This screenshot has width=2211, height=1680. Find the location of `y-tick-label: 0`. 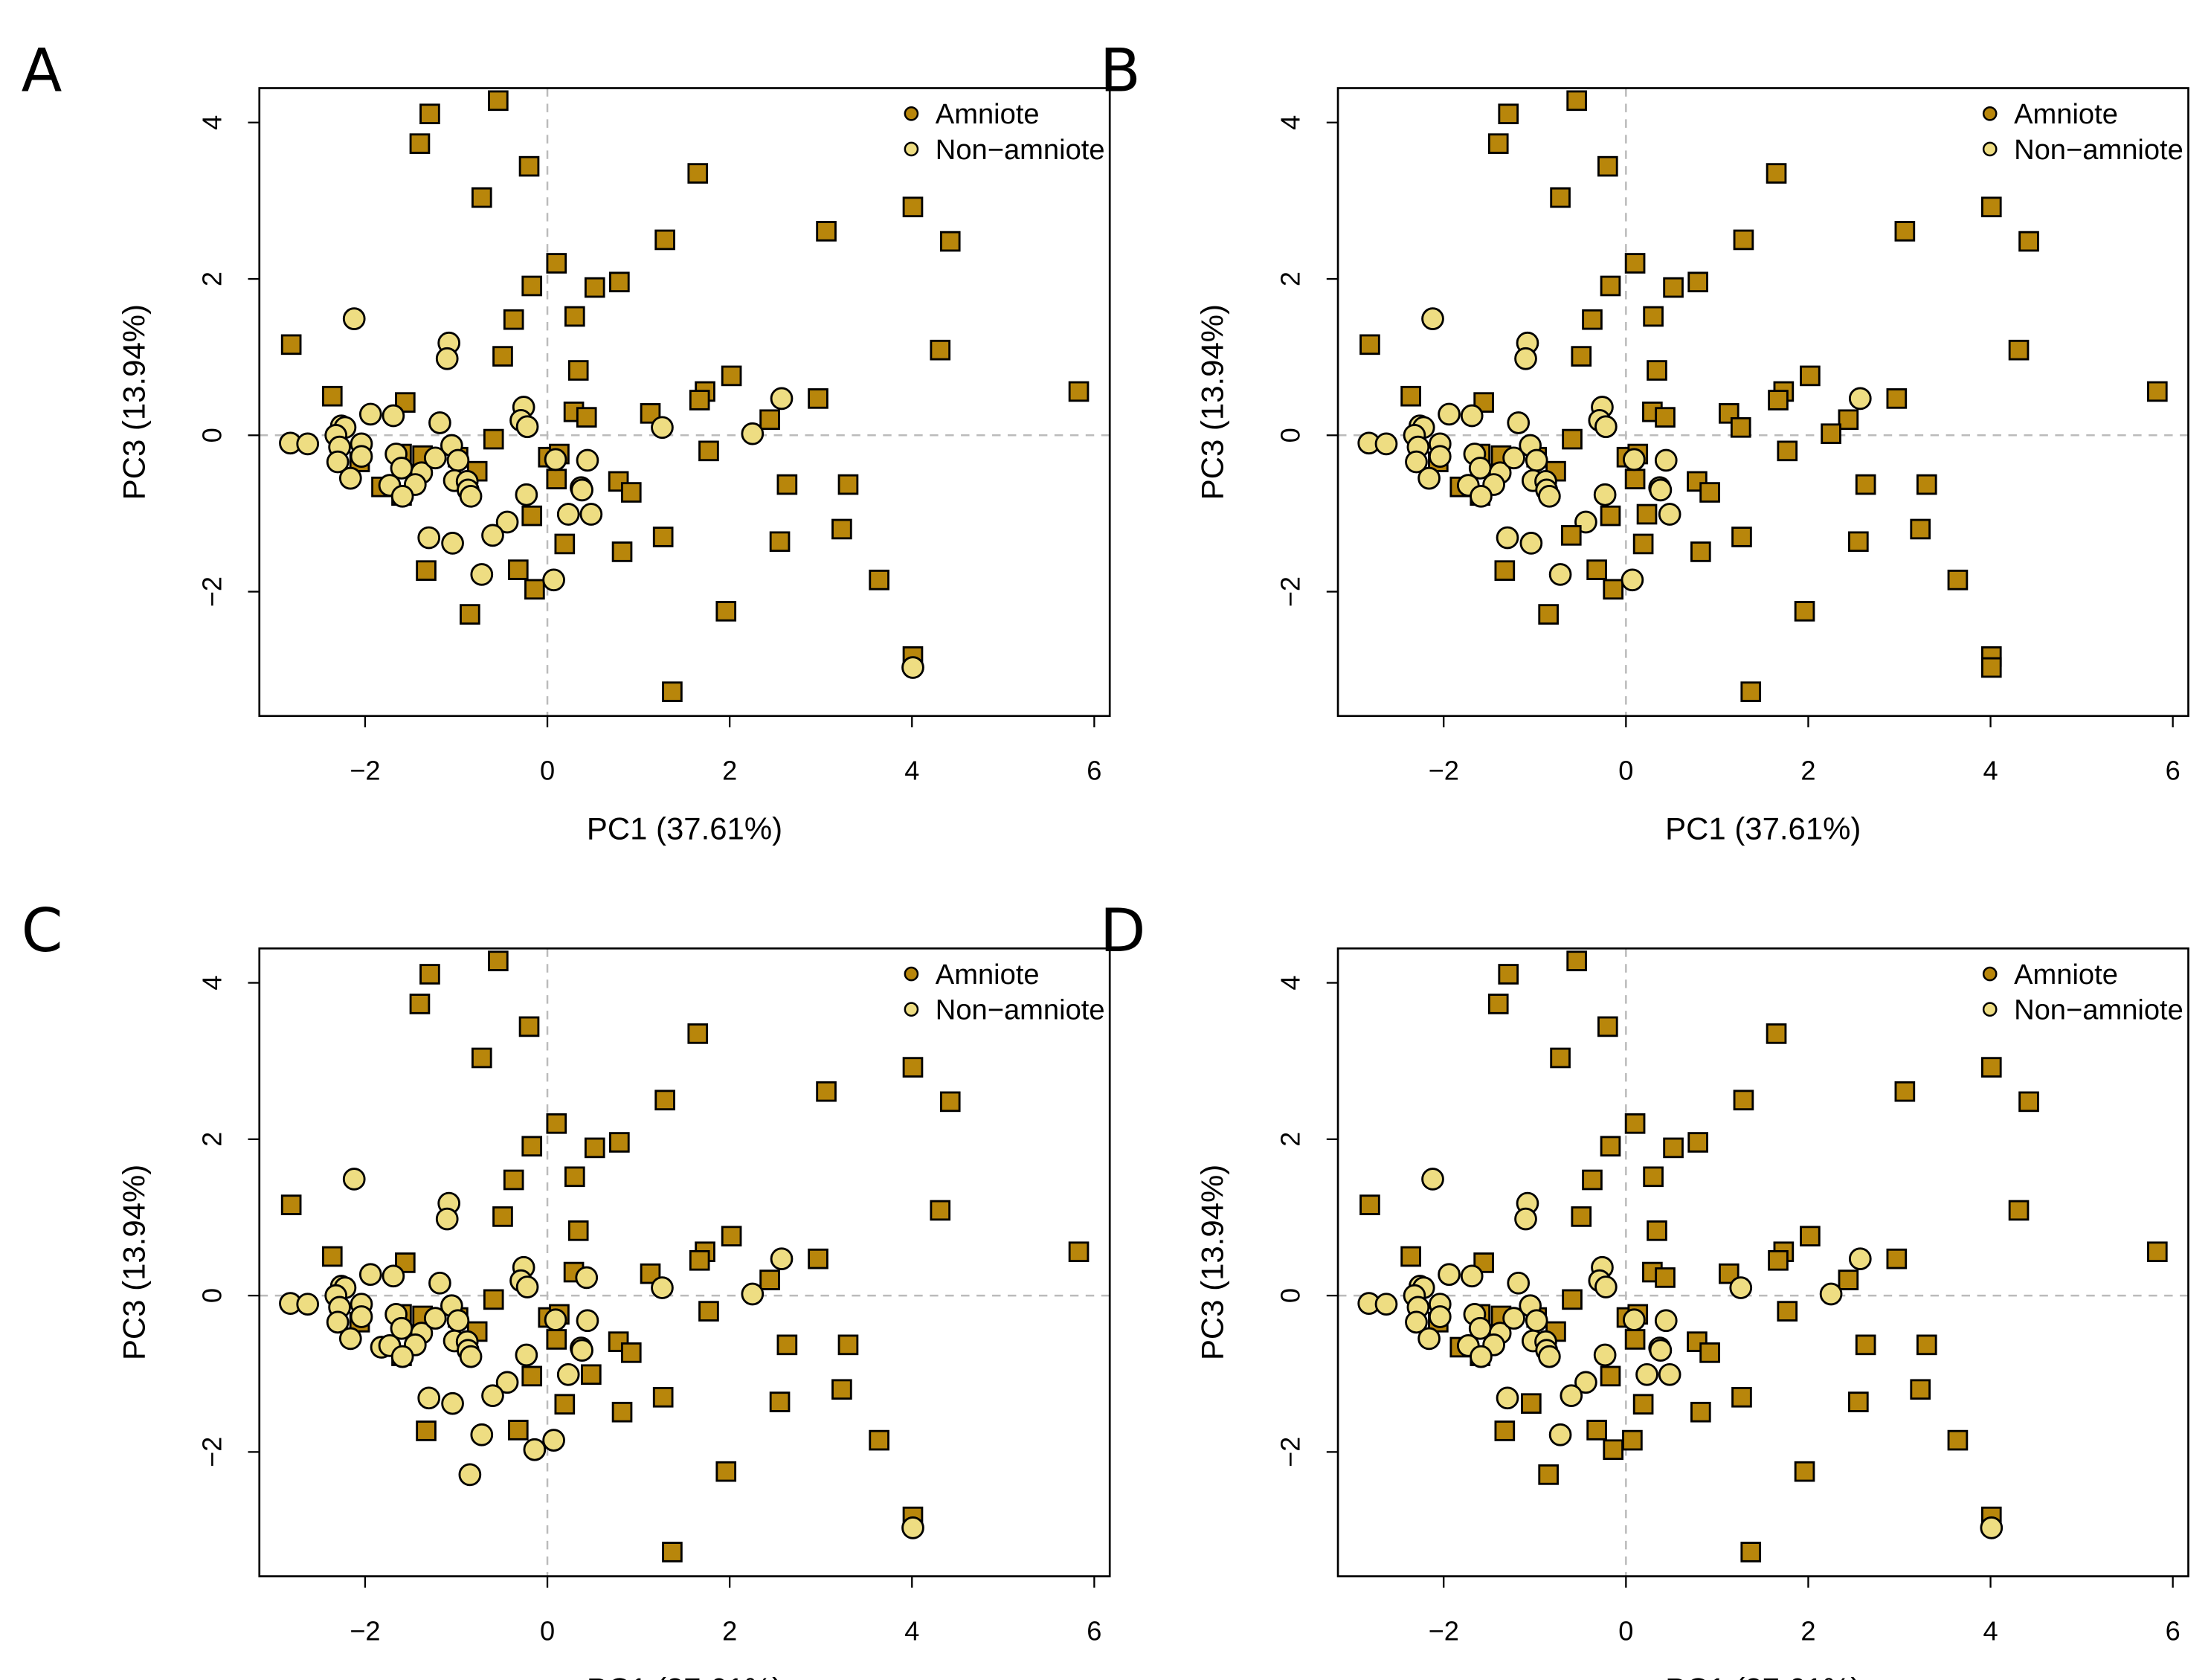

y-tick-label: 0 is located at coordinates (1290, 1296).